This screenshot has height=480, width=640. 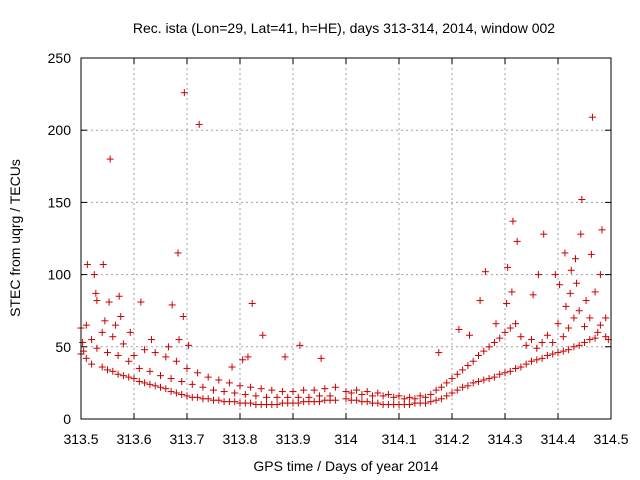 I want to click on x-tick-label: 313.9, so click(x=292, y=439).